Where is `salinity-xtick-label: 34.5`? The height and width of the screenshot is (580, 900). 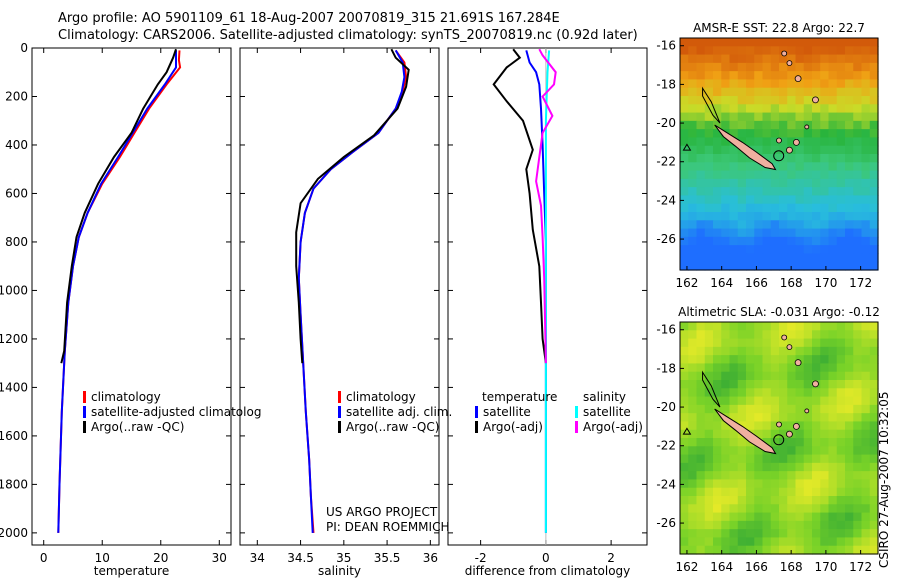
salinity-xtick-label: 34.5 is located at coordinates (300, 558).